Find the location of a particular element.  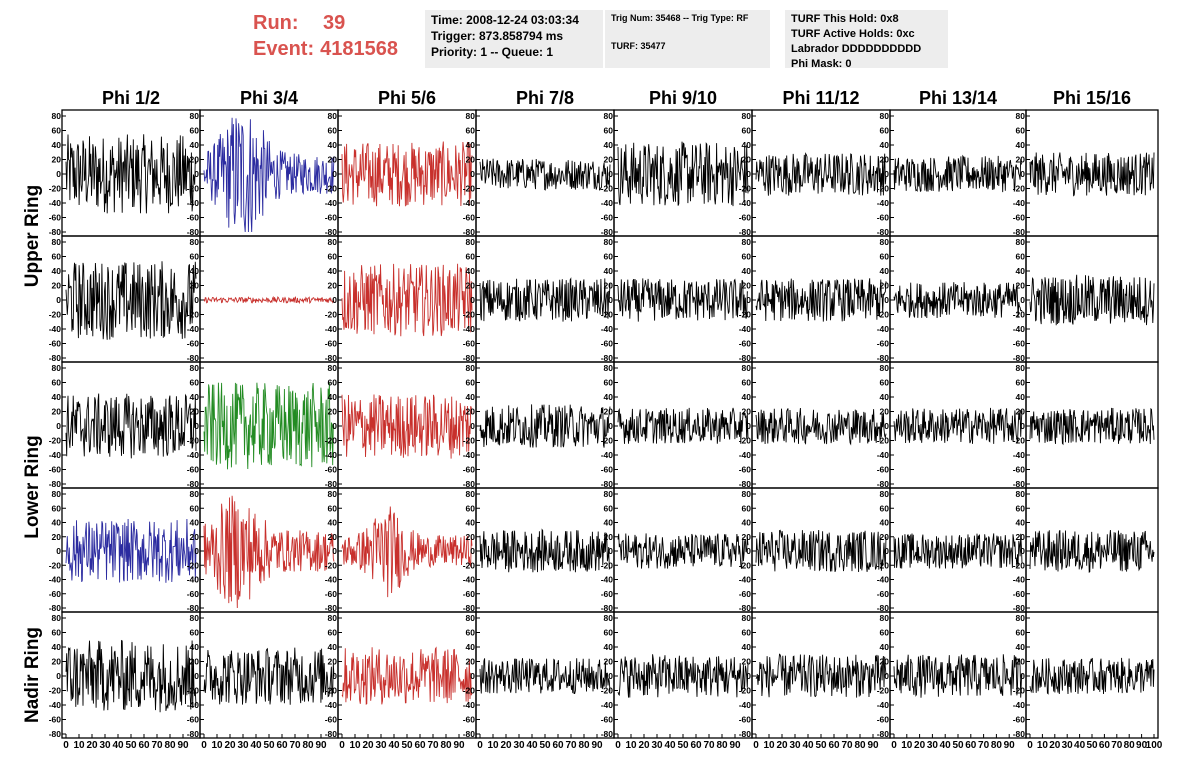

x-tick-label: 20 is located at coordinates (782, 745).